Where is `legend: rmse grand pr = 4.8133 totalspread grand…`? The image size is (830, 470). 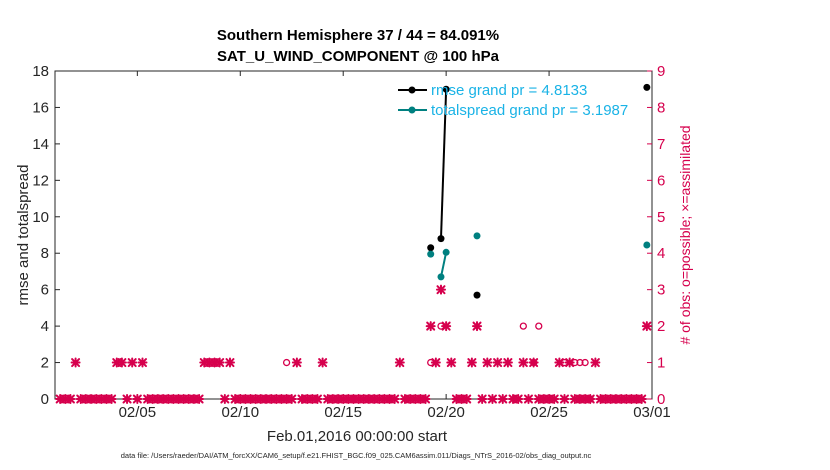 legend: rmse grand pr = 4.8133 totalspread grand… is located at coordinates (513, 100).